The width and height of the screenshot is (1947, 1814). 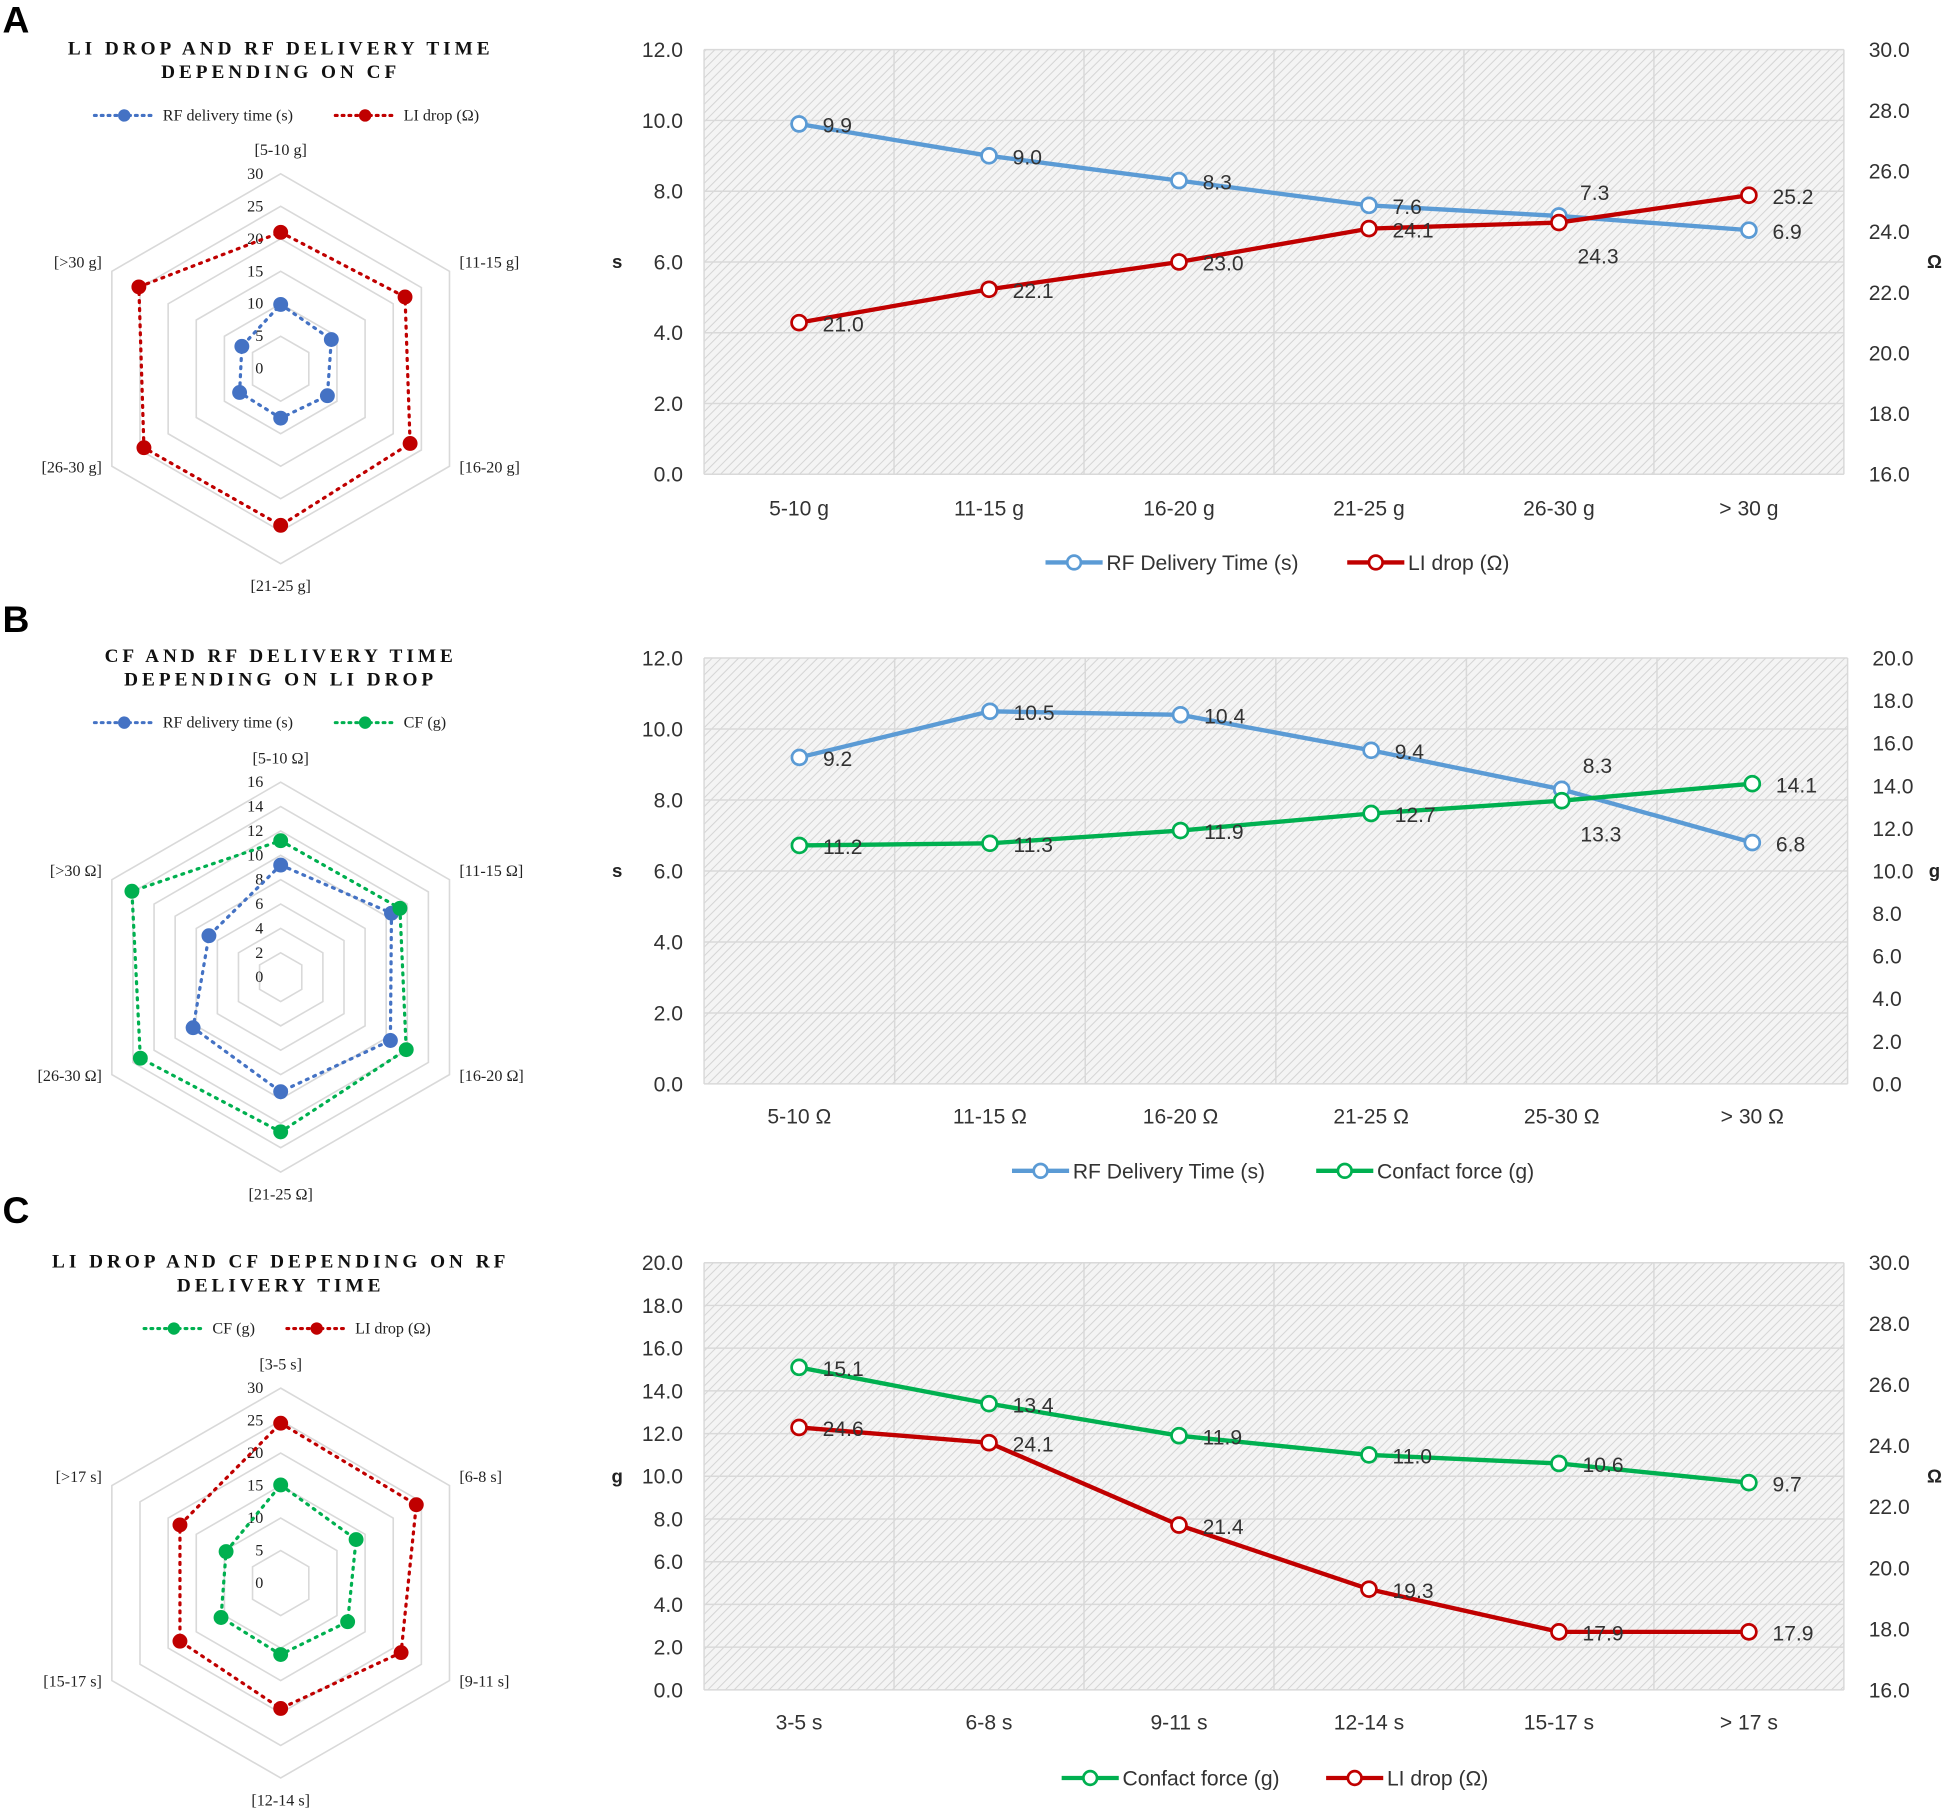 I want to click on left-axis-tick-label: 4.0, so click(x=668, y=333).